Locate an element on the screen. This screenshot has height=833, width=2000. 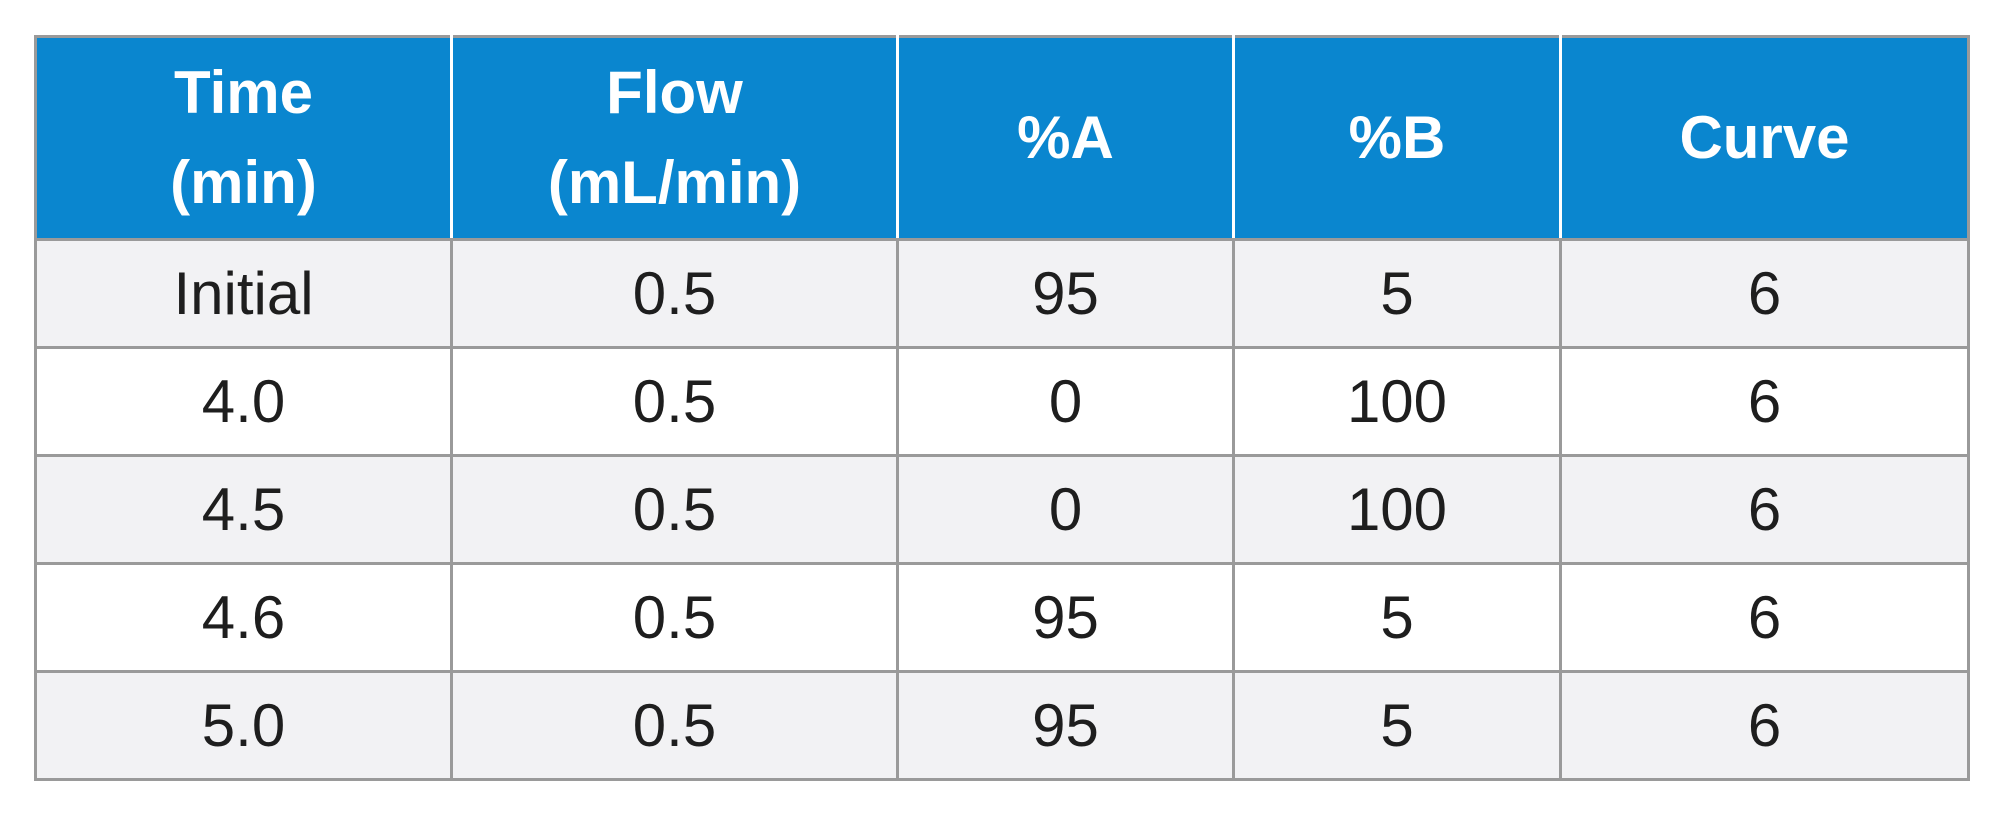
table-row: 4.0 0.5 0 100 6 is located at coordinates (1002, 401).